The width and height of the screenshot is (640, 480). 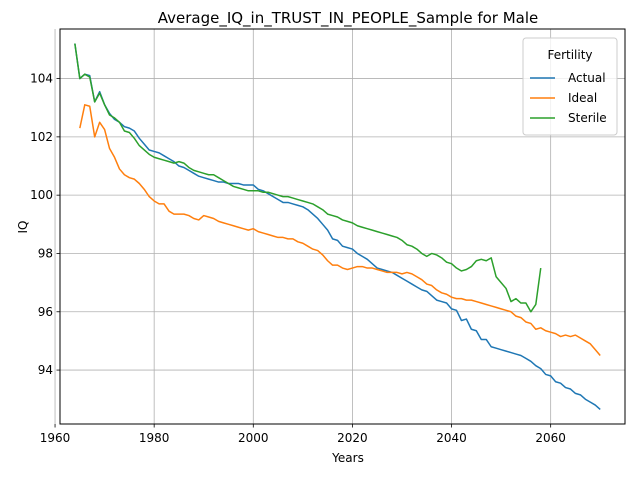 I want to click on legend-title: Fertility, so click(x=569, y=55).